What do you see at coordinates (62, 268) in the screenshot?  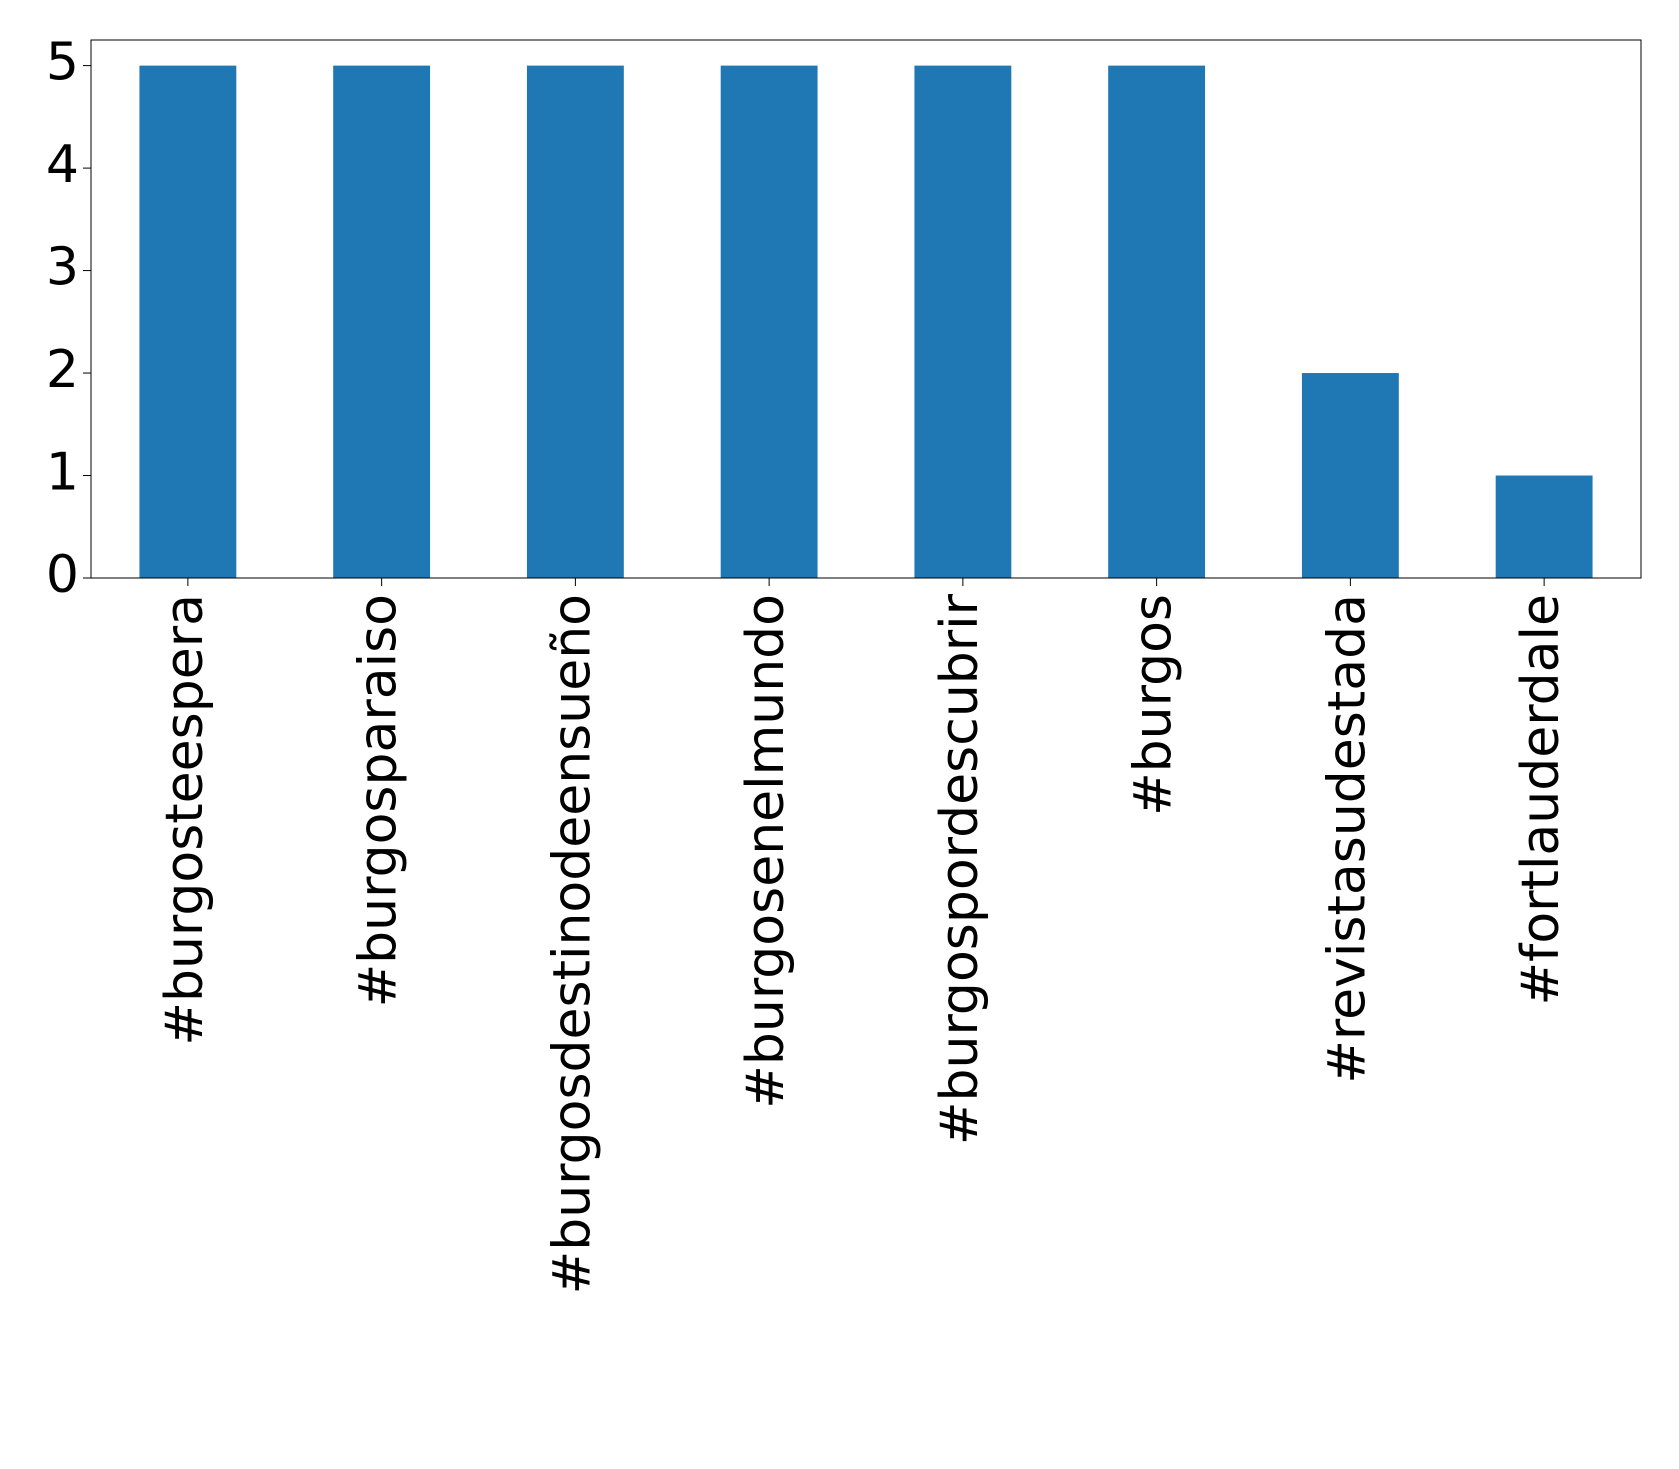 I see `y-tick-label: 3` at bounding box center [62, 268].